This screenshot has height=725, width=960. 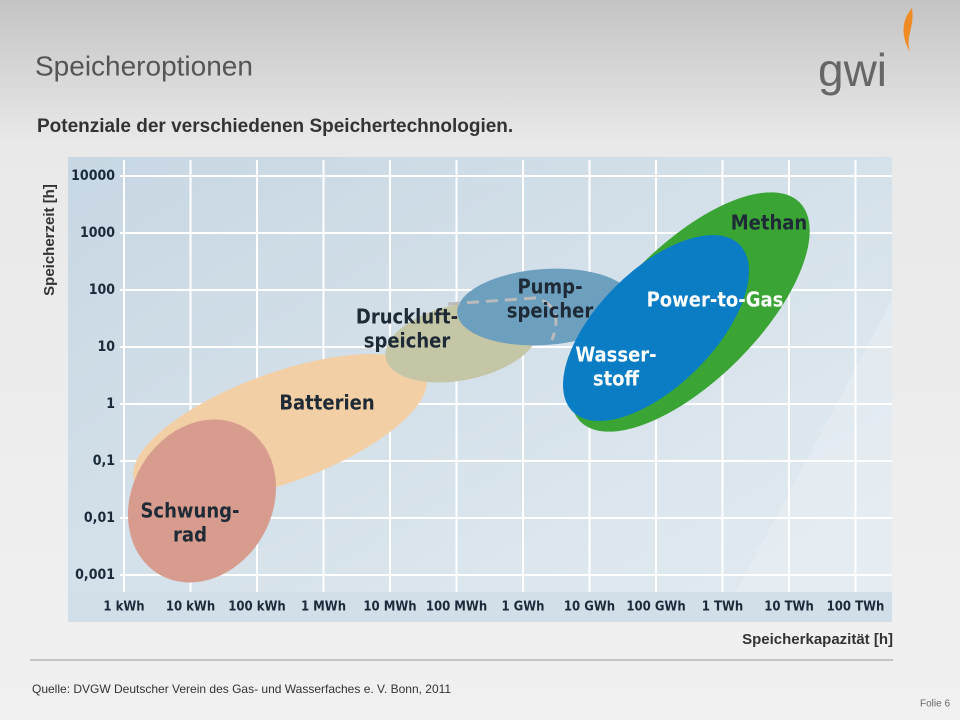 I want to click on region-label: Wasser-, so click(x=615, y=355).